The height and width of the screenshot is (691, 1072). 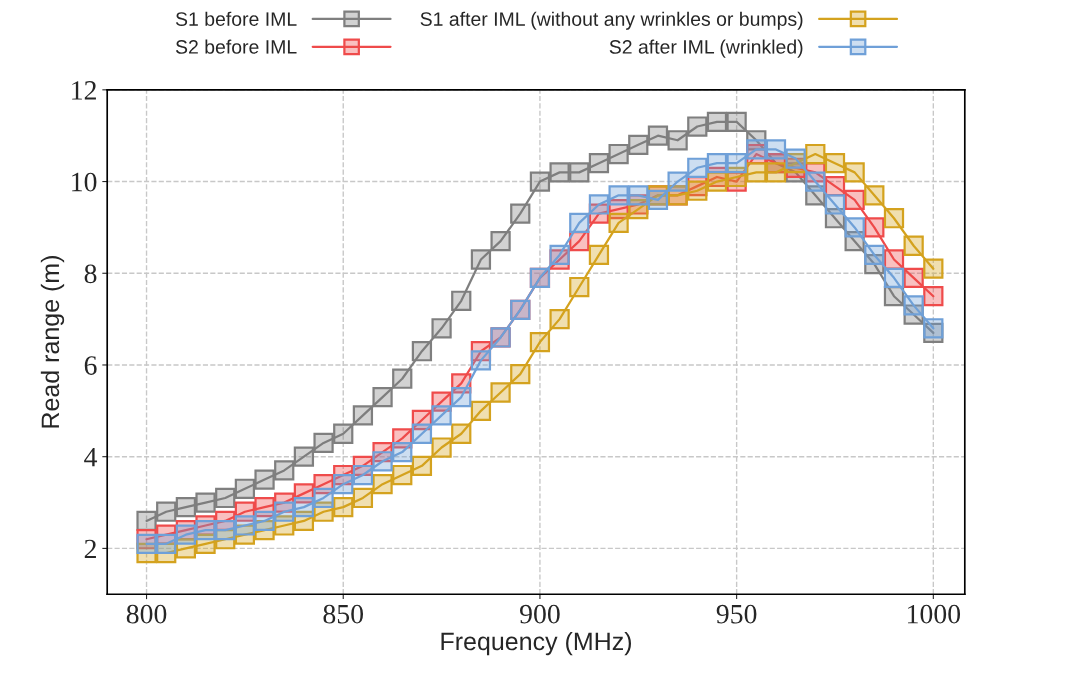 I want to click on y-axis-title: Read range (m), so click(x=52, y=342).